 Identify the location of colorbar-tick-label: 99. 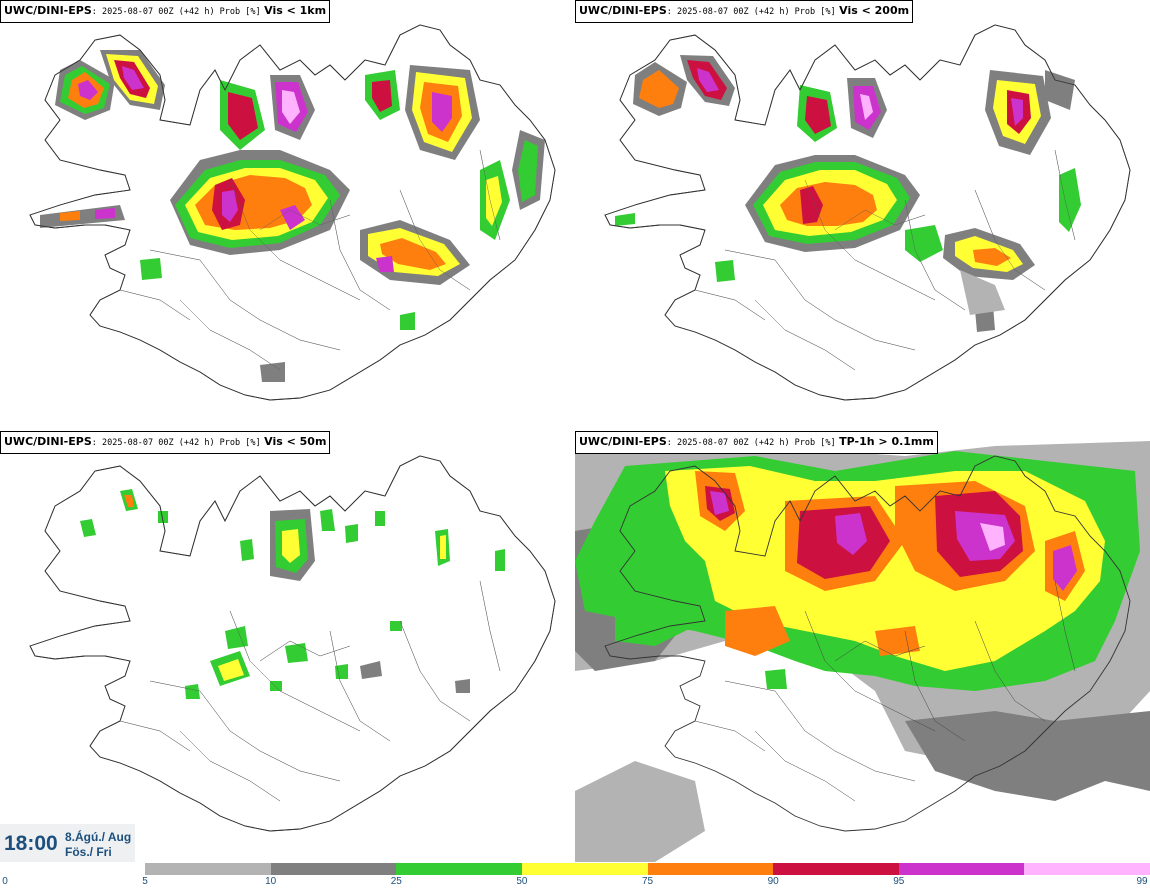
(1142, 881).